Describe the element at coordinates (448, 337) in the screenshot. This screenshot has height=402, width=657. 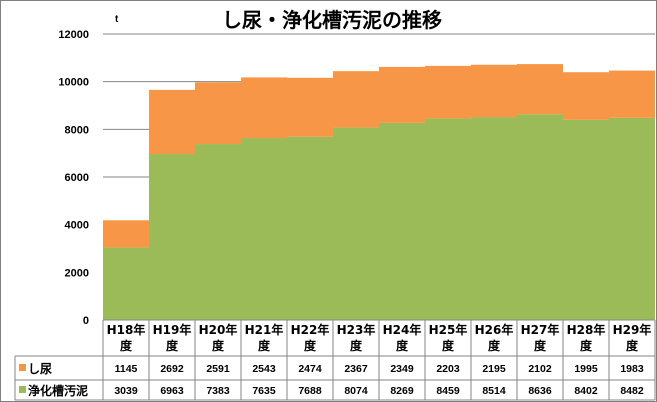
I see `x-category-label: H25年度` at that location.